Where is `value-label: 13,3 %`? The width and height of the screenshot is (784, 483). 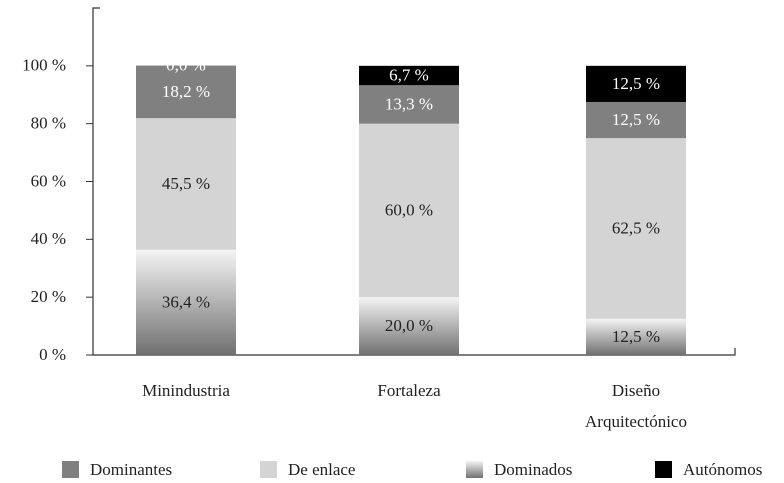
value-label: 13,3 % is located at coordinates (409, 103).